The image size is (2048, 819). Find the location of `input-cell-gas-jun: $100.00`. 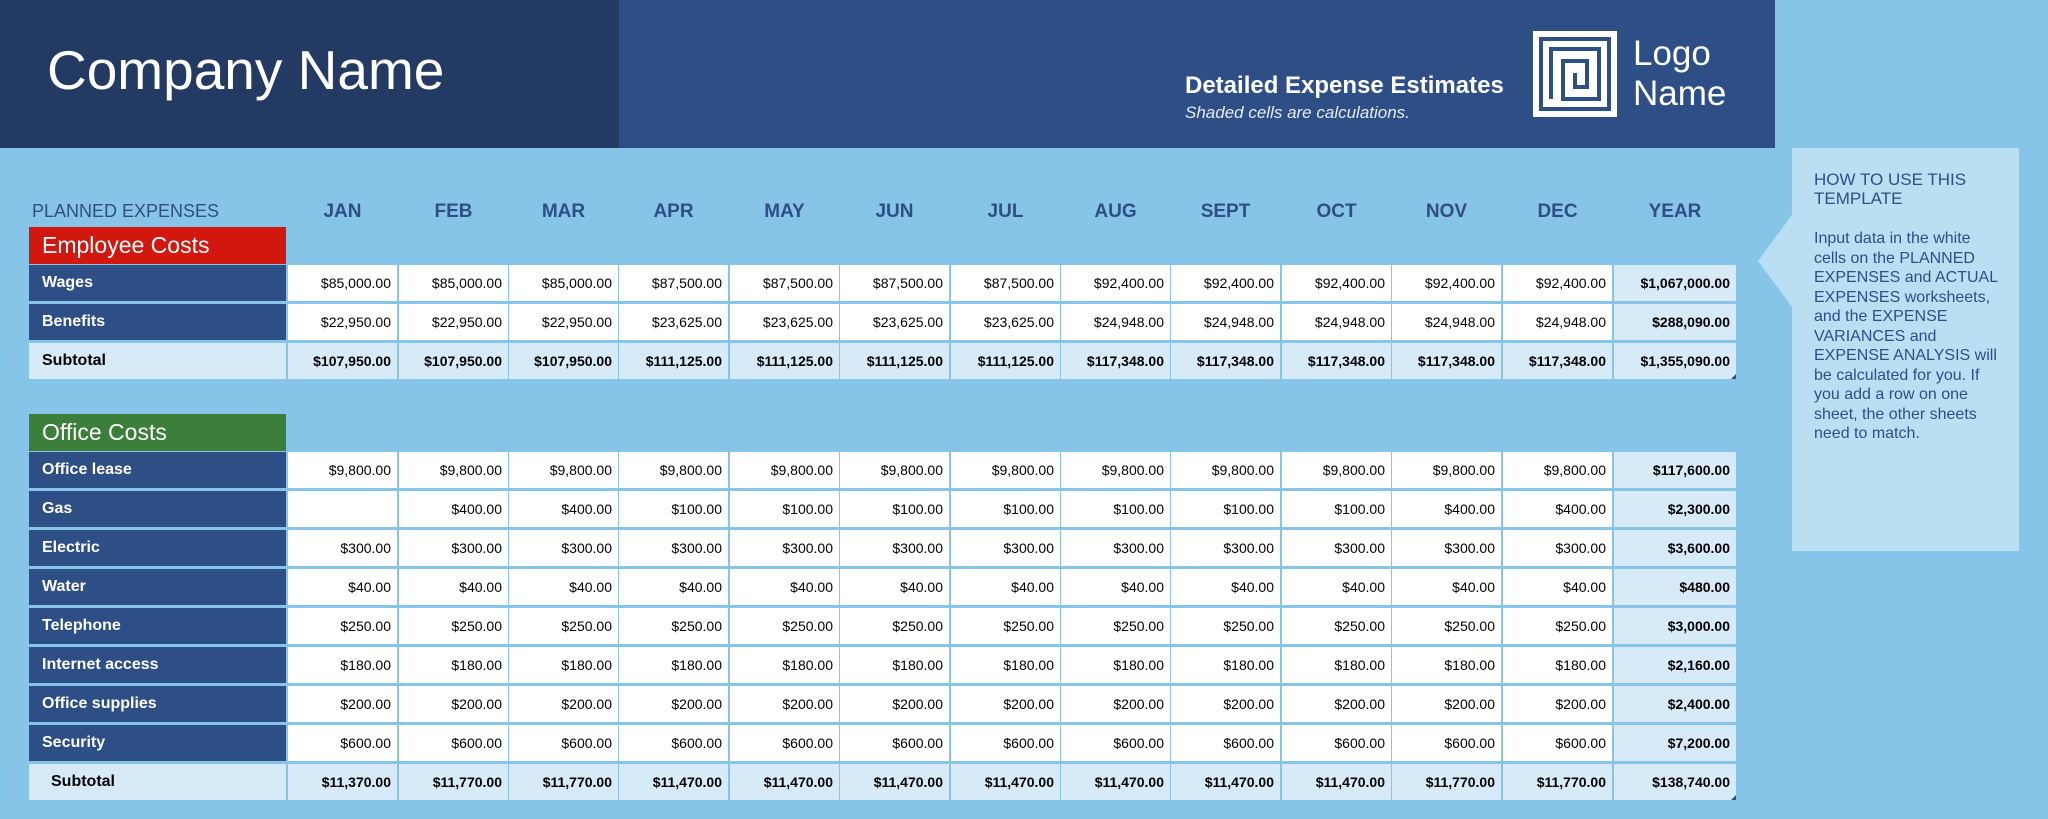

input-cell-gas-jun: $100.00 is located at coordinates (894, 509).